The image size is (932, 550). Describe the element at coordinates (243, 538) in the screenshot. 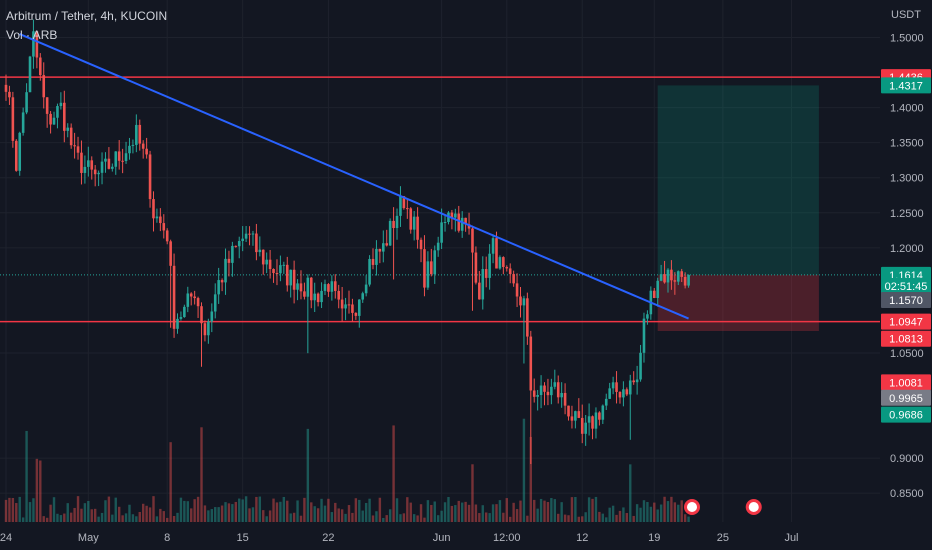

I see `x-tick-label: 15` at that location.